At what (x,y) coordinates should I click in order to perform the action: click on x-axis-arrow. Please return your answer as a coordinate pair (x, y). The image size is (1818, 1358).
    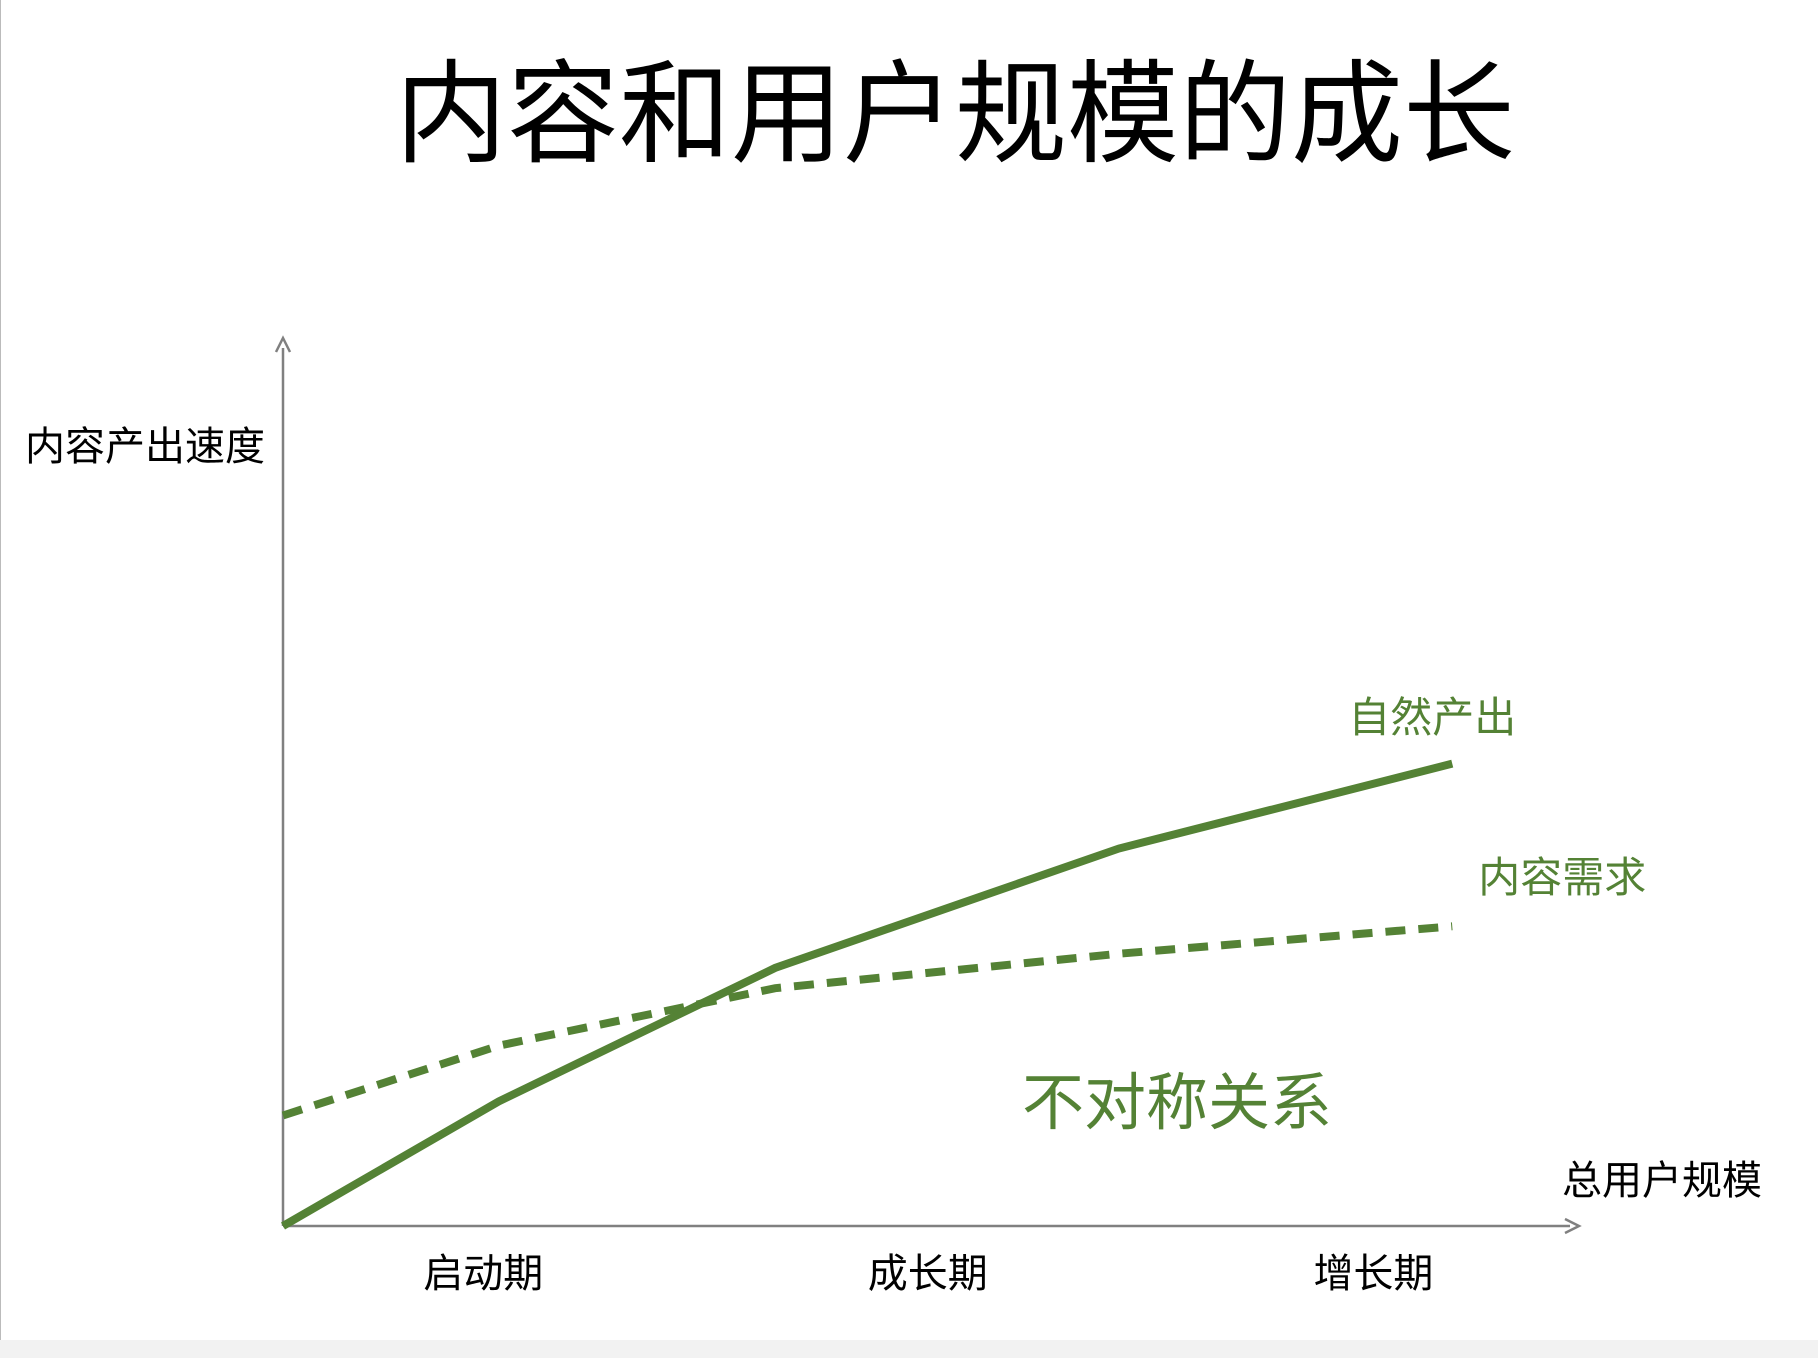
    Looking at the image, I should click on (1573, 1226).